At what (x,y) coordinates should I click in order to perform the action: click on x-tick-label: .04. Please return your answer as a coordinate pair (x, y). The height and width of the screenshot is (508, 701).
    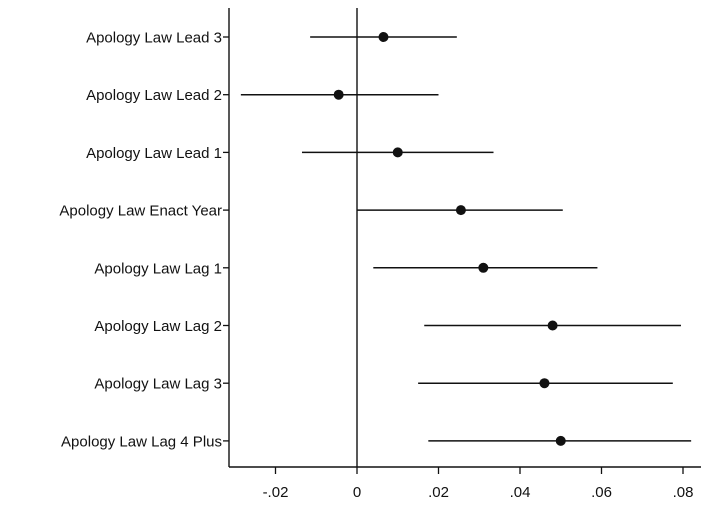
    Looking at the image, I should click on (520, 492).